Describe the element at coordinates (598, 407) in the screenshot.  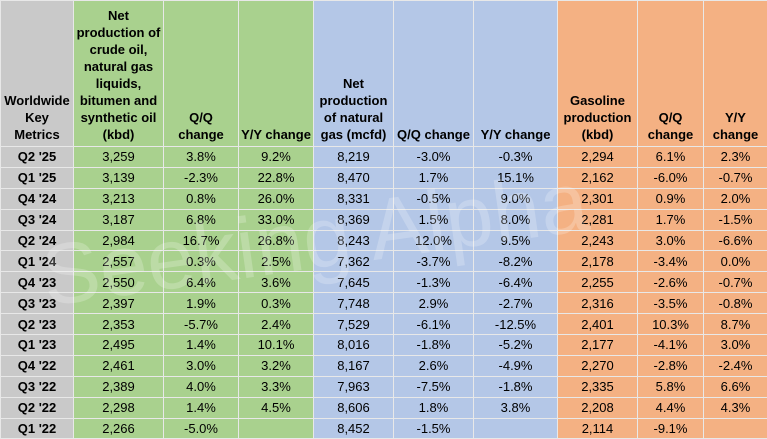
I see `cell: 2,208` at that location.